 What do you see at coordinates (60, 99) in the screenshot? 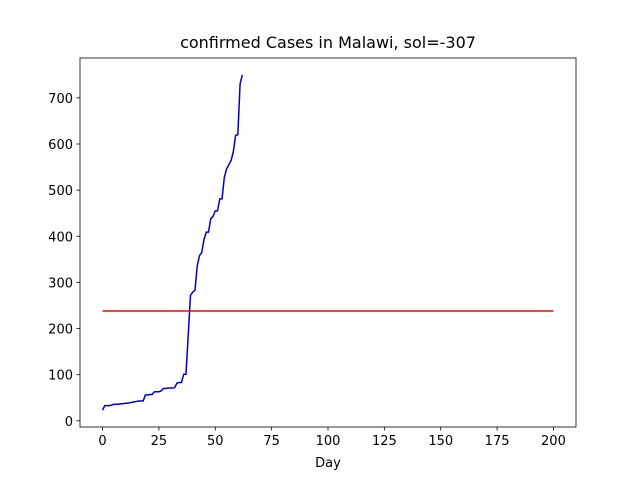
I see `y-tick-label: 700` at bounding box center [60, 99].